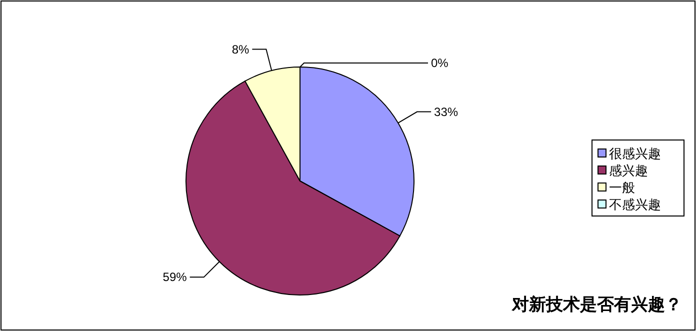 The image size is (696, 331). Describe the element at coordinates (635, 204) in the screenshot. I see `legend-label: 不感兴趣` at that location.